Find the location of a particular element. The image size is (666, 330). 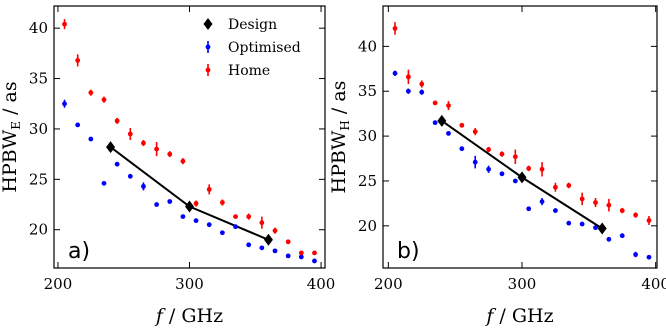

panel-b-x-tick-label: 400 is located at coordinates (653, 284).